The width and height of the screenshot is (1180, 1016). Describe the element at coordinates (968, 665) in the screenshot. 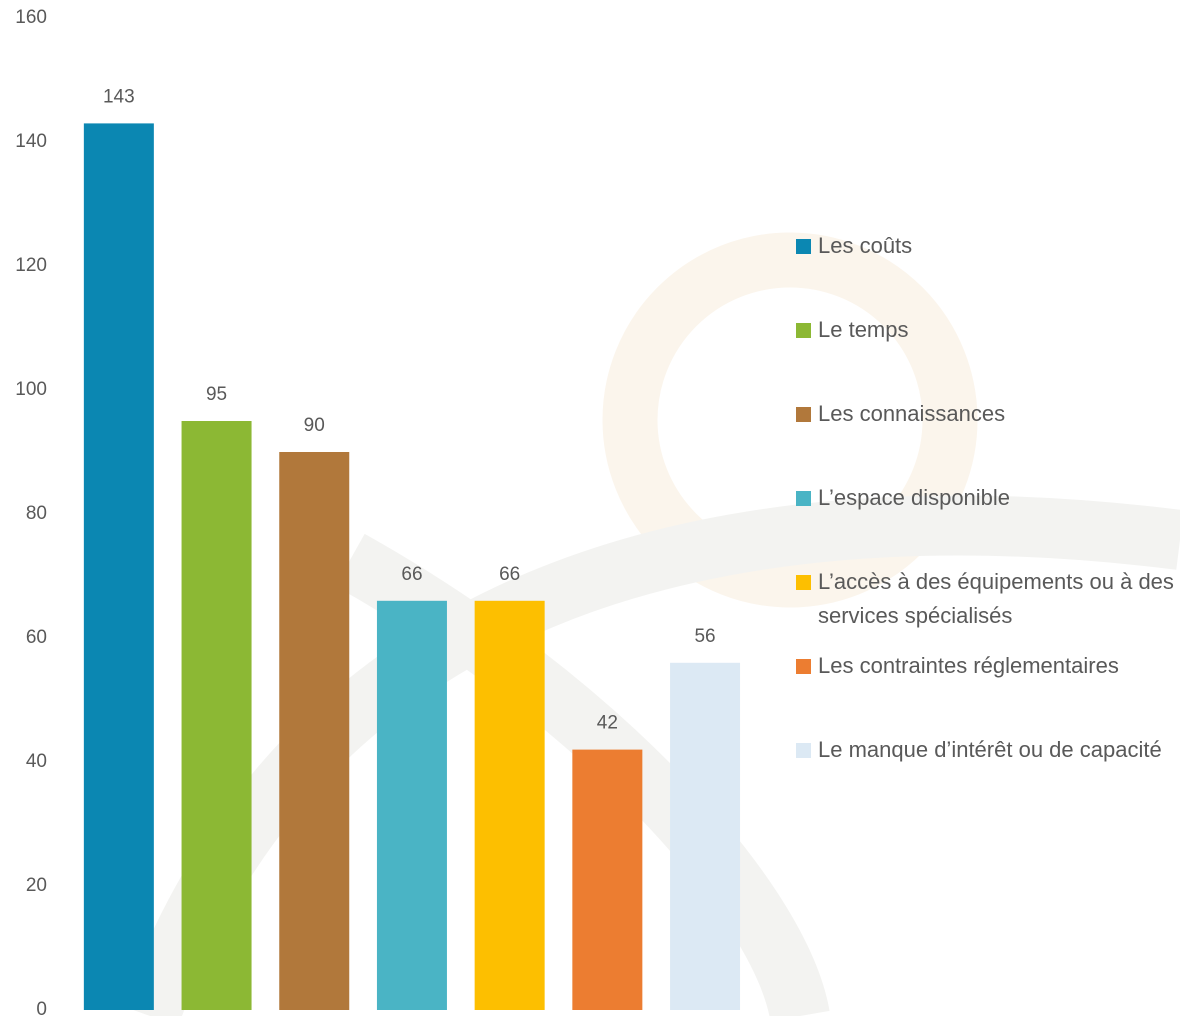

I see `legend-label: Les contraintes réglementaires` at that location.